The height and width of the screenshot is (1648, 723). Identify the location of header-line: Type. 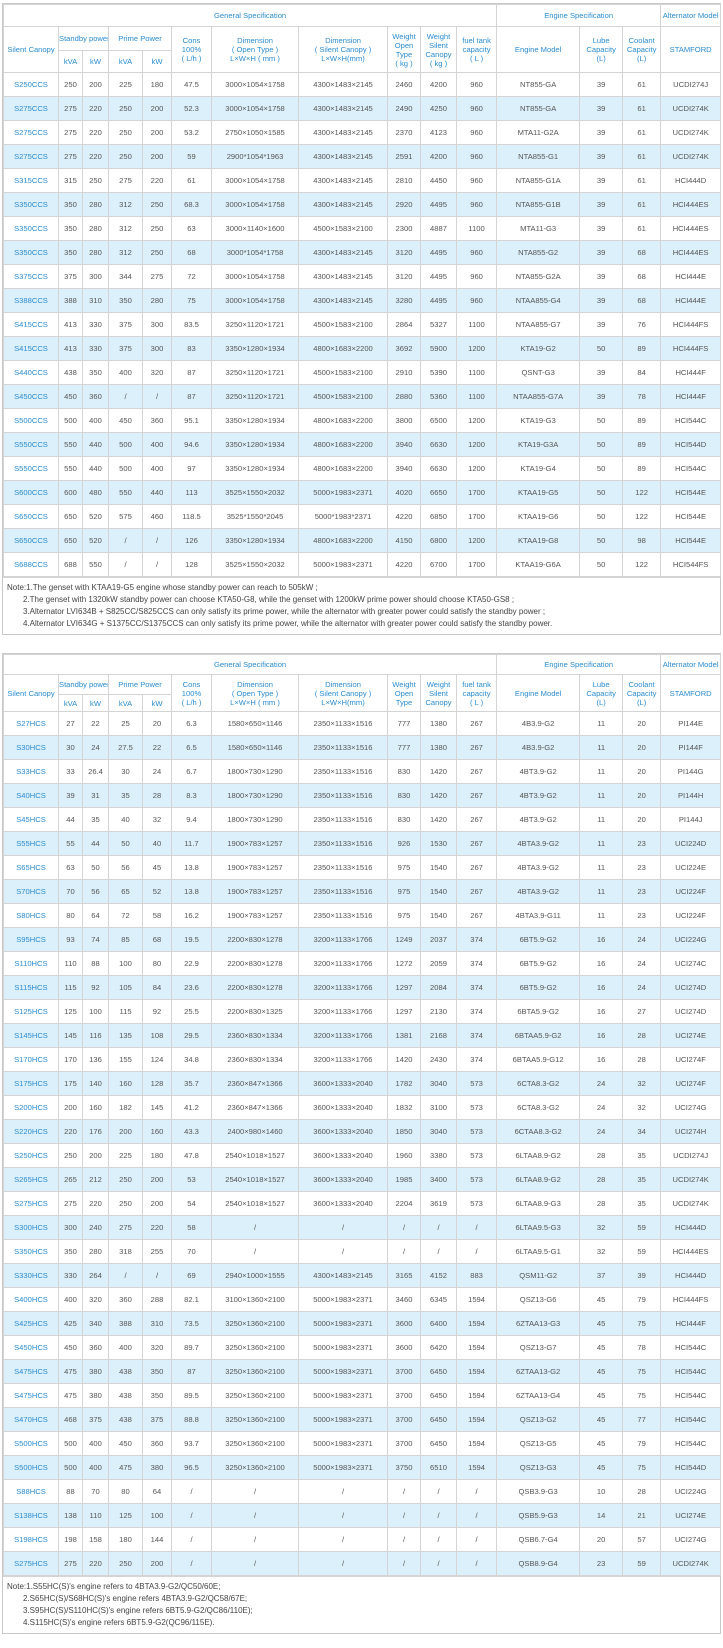
(404, 54).